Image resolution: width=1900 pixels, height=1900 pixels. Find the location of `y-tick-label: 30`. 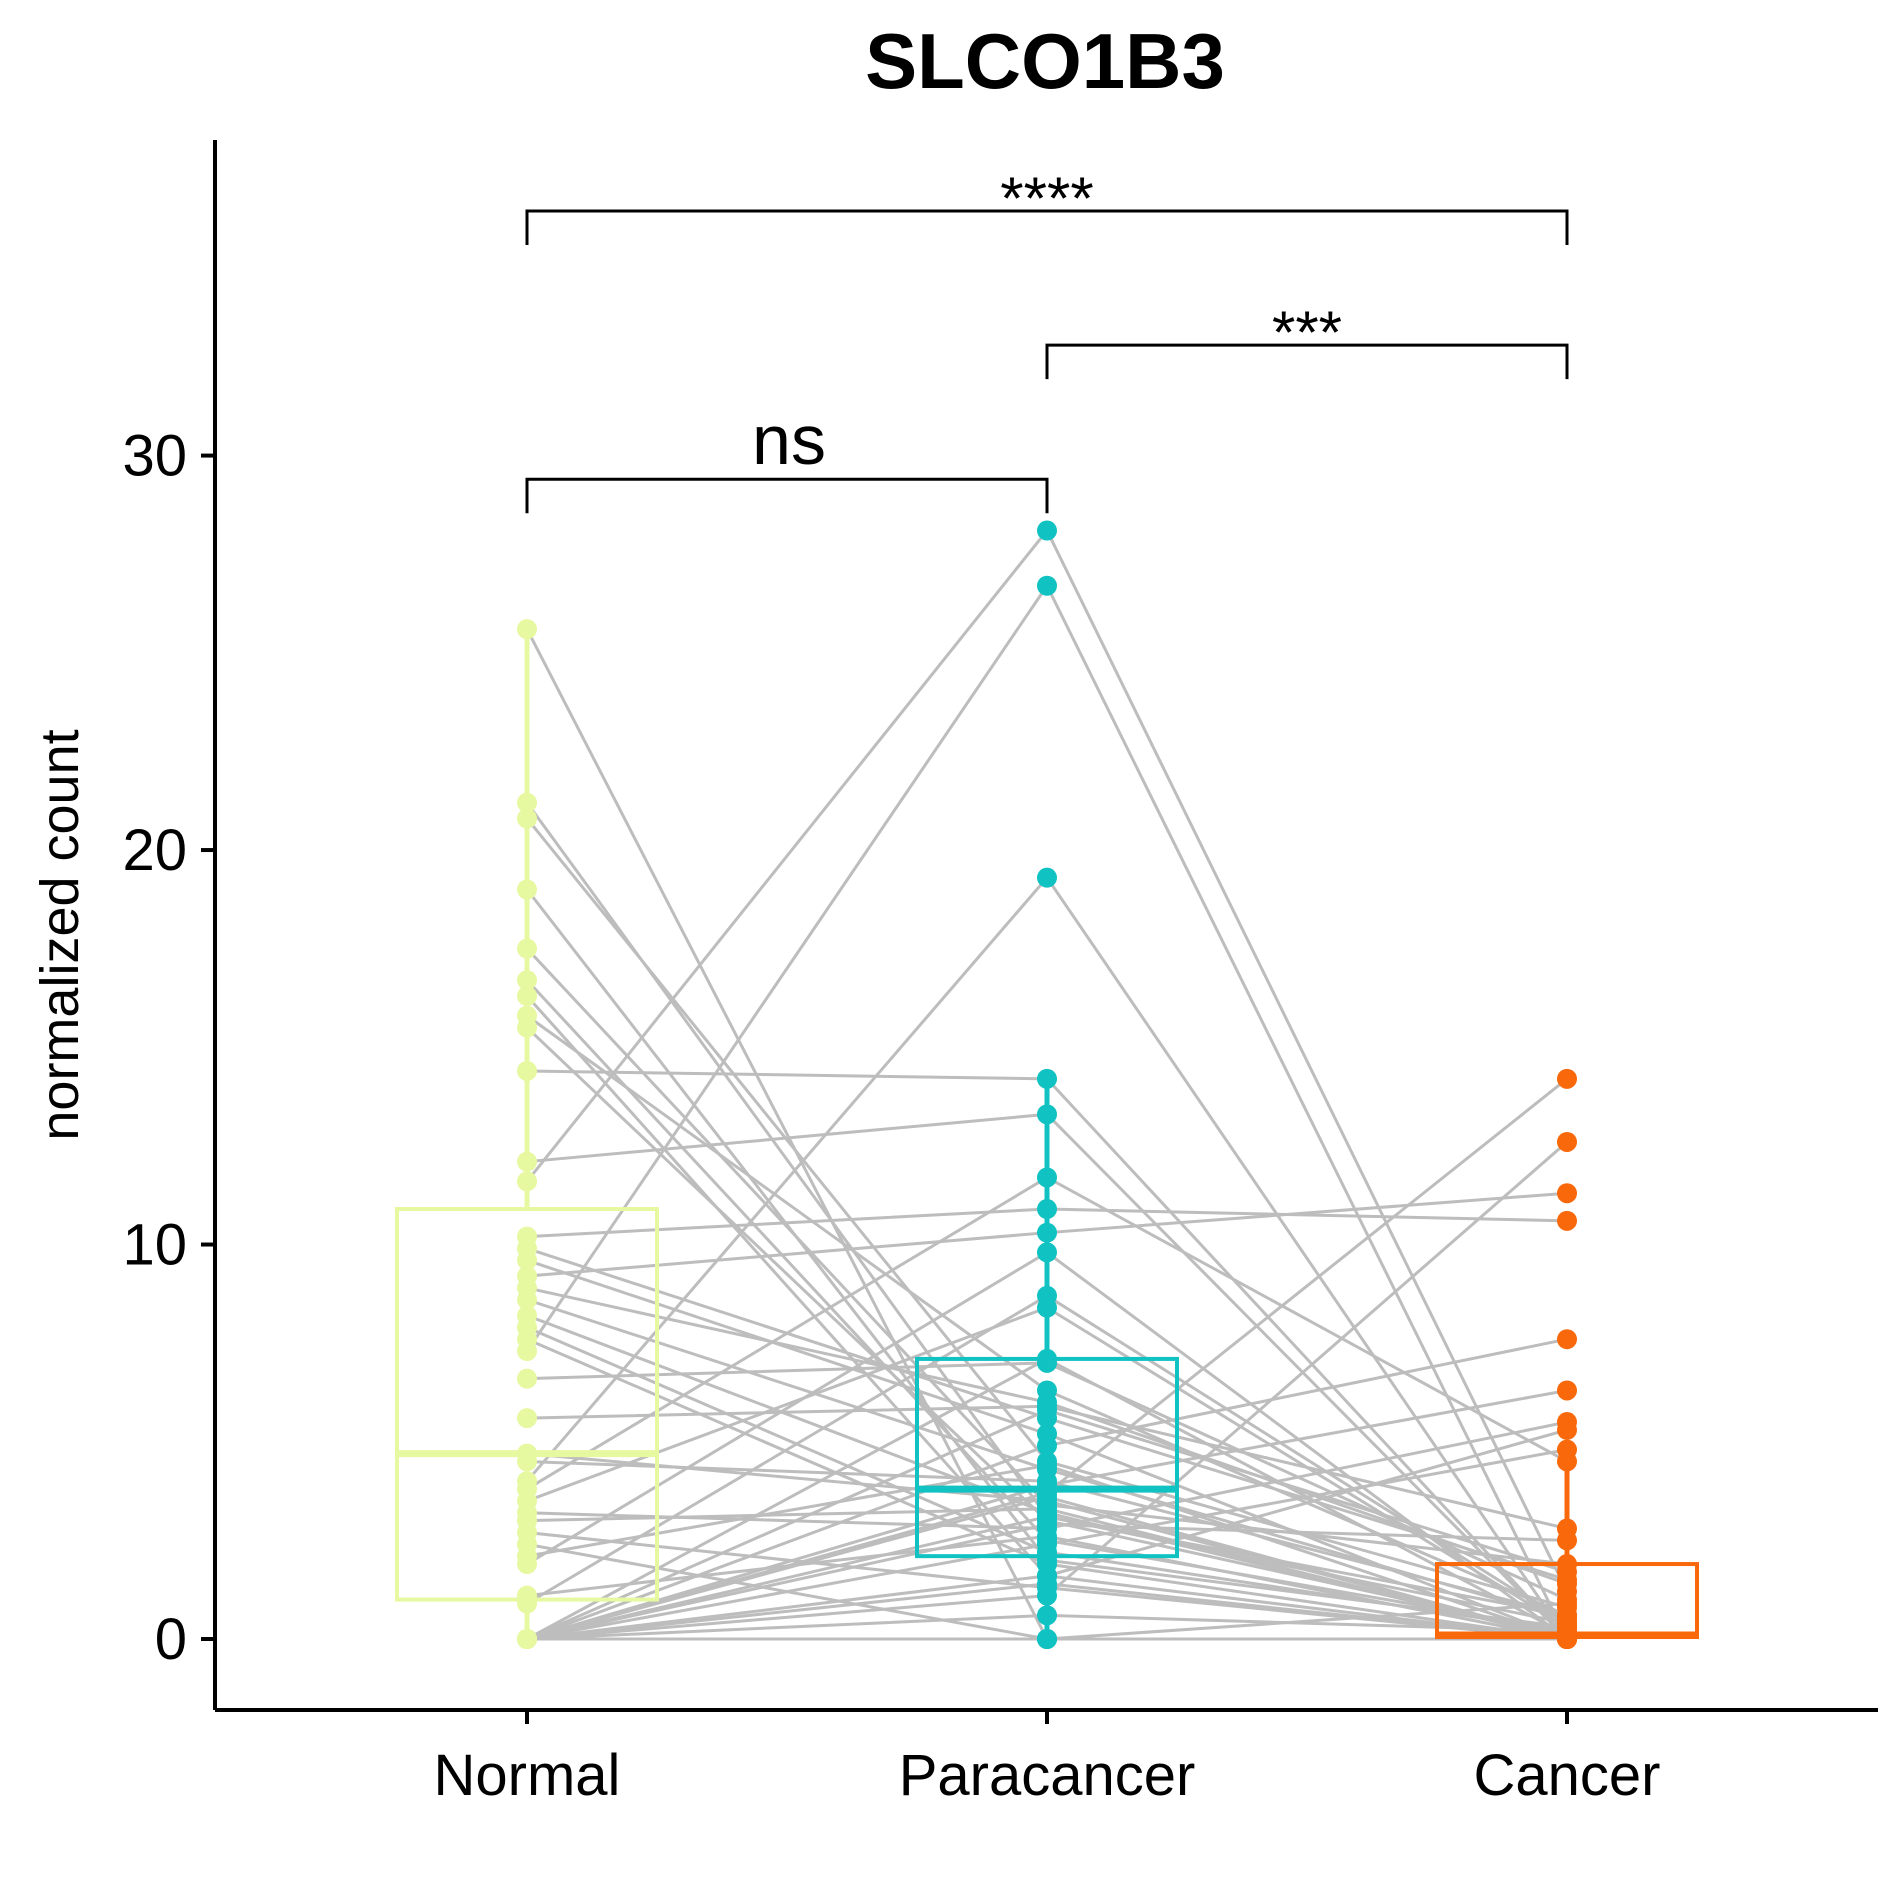

y-tick-label: 30 is located at coordinates (154, 456).